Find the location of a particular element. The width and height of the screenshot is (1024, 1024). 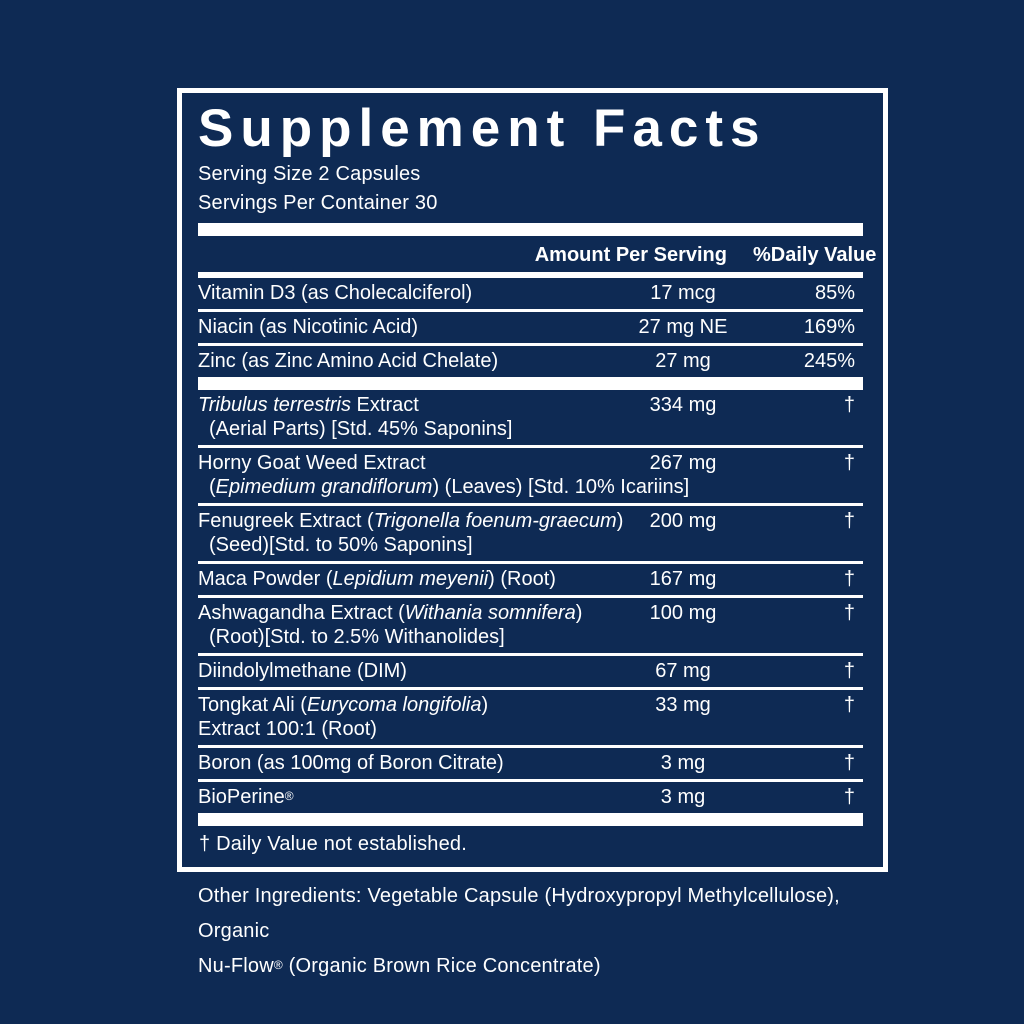

amount-per-serving-value: 33 mg is located at coordinates (683, 705).